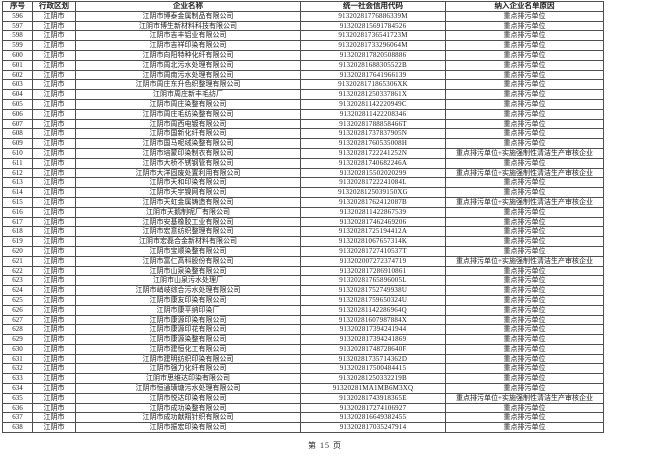 Image resolution: width=650 pixels, height=459 pixels. I want to click on cell-company-name: 江阴市博泰金属制品有限公司, so click(188, 16).